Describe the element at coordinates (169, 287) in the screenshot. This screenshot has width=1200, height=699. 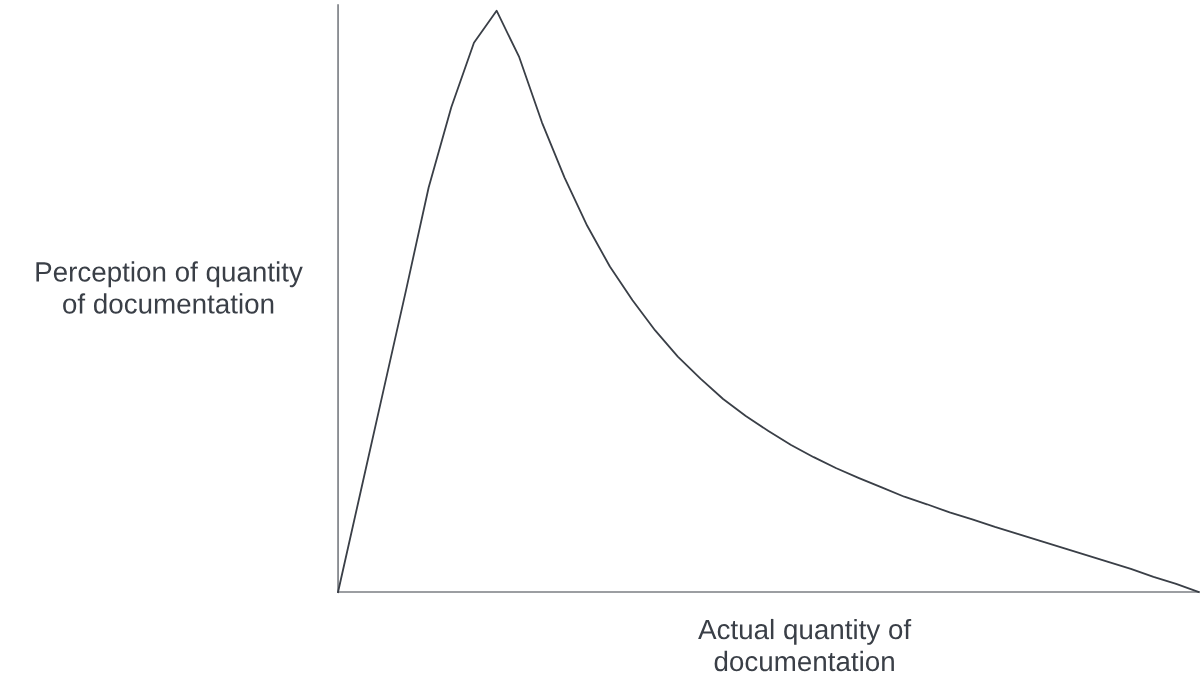
I see `y-axis-title: Perception of quantity of documentation` at that location.